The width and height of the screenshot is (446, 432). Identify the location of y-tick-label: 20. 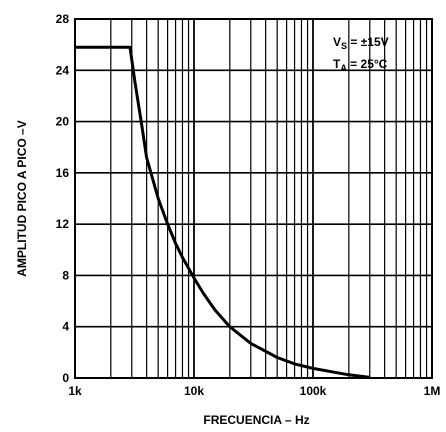
(63, 122).